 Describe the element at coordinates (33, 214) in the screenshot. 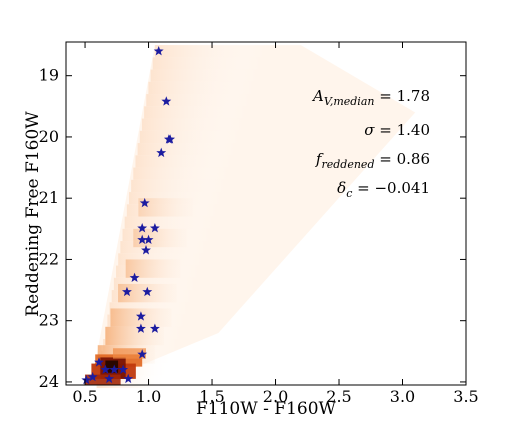

I see `y-axis-label: Reddening Free F160W` at that location.